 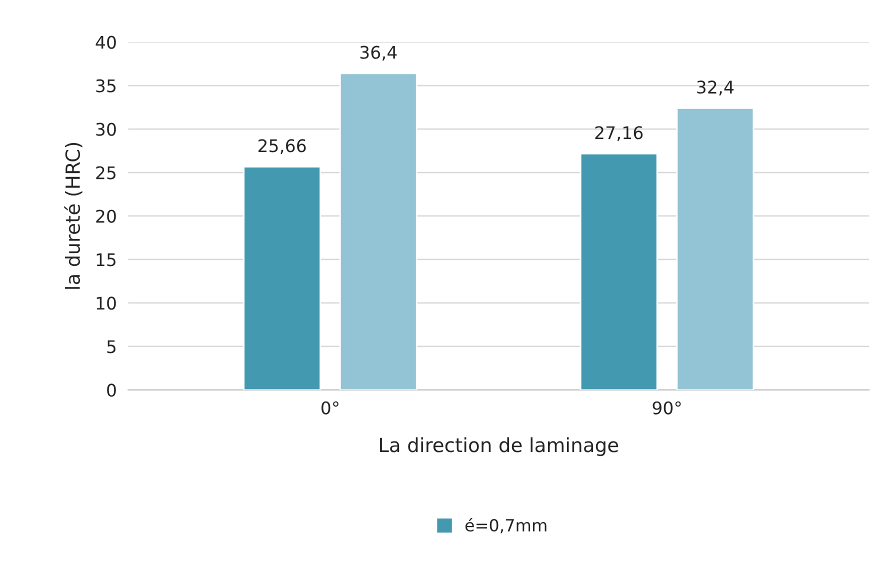 I want to click on y-tick-label: 10, so click(x=106, y=303).